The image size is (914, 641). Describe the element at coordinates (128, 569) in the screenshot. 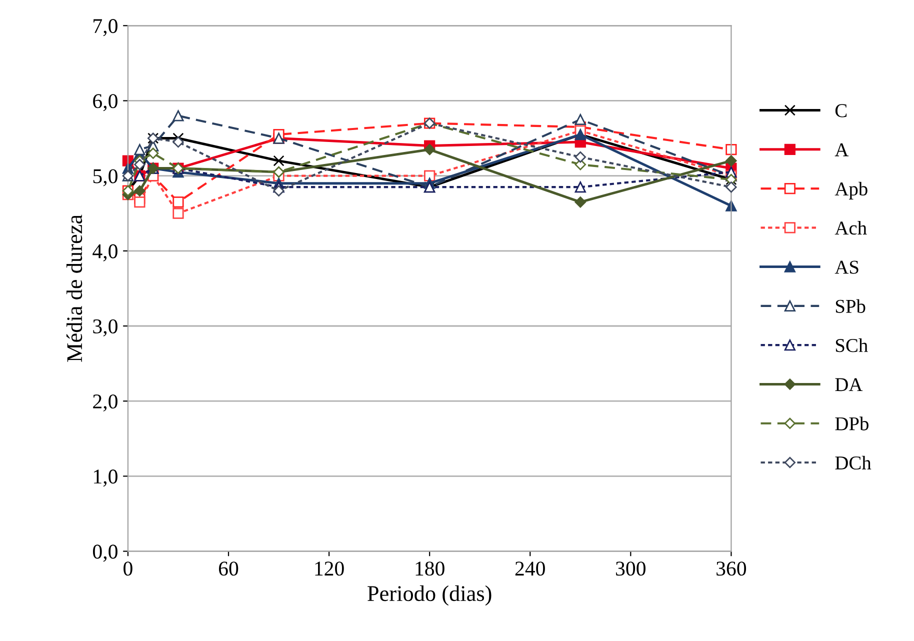

I see `x-tick-label: 0` at that location.